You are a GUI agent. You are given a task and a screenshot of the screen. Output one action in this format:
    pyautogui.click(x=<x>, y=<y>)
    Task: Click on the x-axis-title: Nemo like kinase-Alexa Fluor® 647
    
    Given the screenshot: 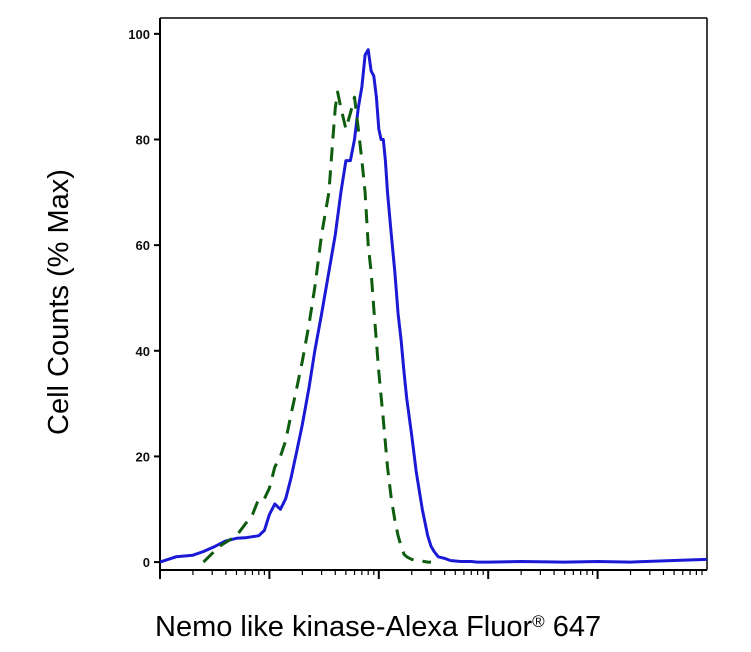 What is the action you would take?
    pyautogui.click(x=378, y=627)
    